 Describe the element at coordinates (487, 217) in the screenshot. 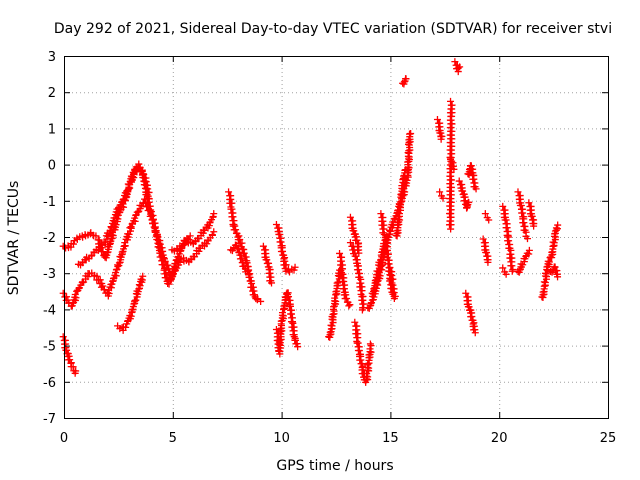

I see `series-arc-af` at that location.